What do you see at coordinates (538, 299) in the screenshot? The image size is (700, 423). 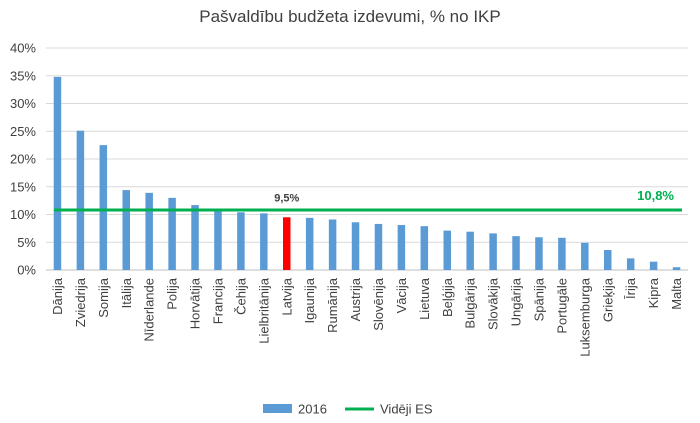 I see `category-label: Spānija` at bounding box center [538, 299].